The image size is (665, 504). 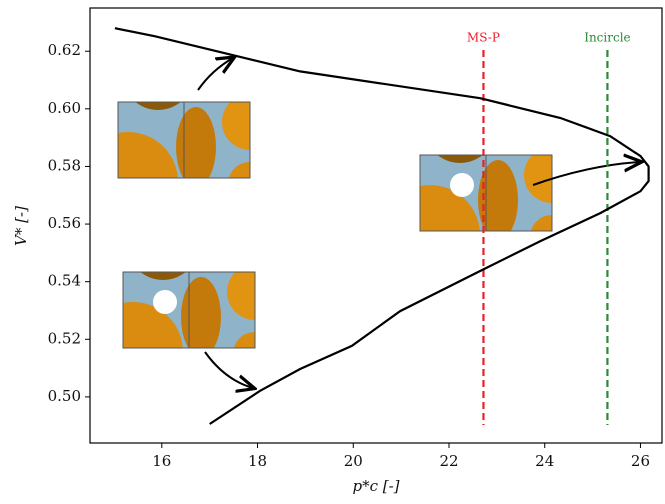 I want to click on x-tick-label: 18, so click(x=257, y=461).